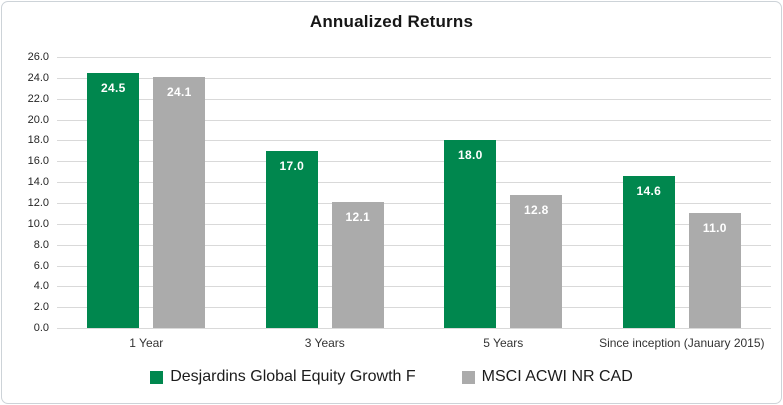  What do you see at coordinates (38, 119) in the screenshot?
I see `y-axis-tick-label: 20.0` at bounding box center [38, 119].